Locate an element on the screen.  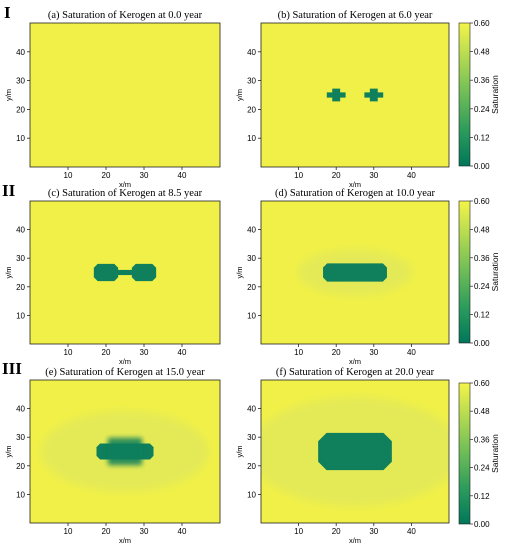
row-label-3: III is located at coordinates (12, 368).